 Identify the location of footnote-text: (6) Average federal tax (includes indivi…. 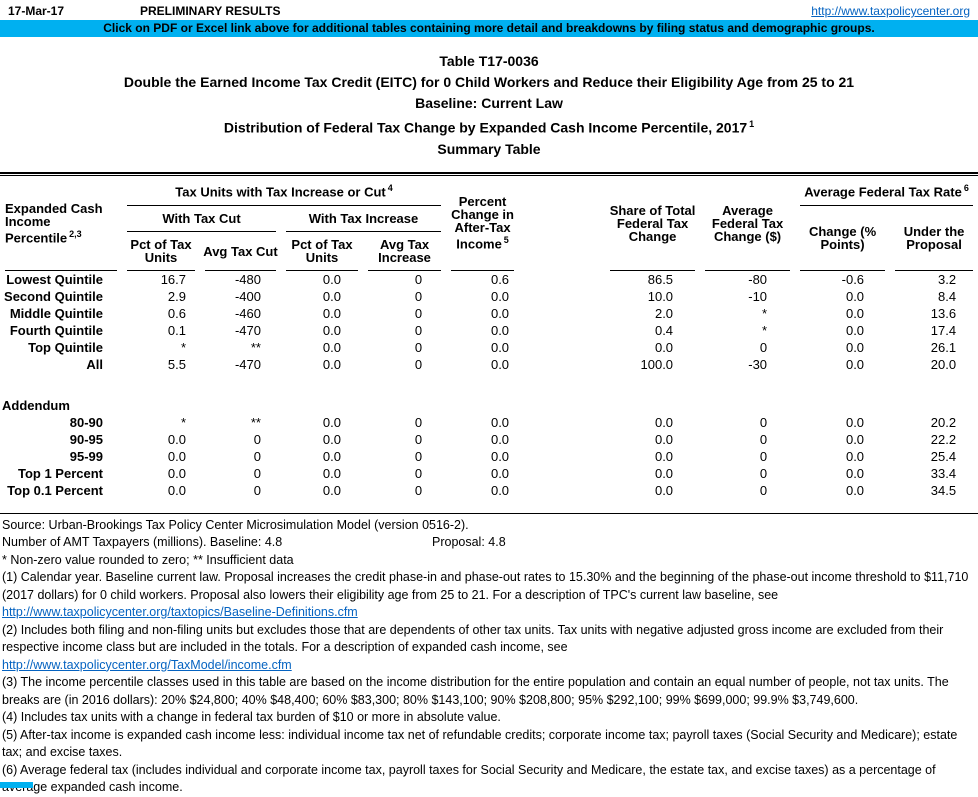
(469, 778).